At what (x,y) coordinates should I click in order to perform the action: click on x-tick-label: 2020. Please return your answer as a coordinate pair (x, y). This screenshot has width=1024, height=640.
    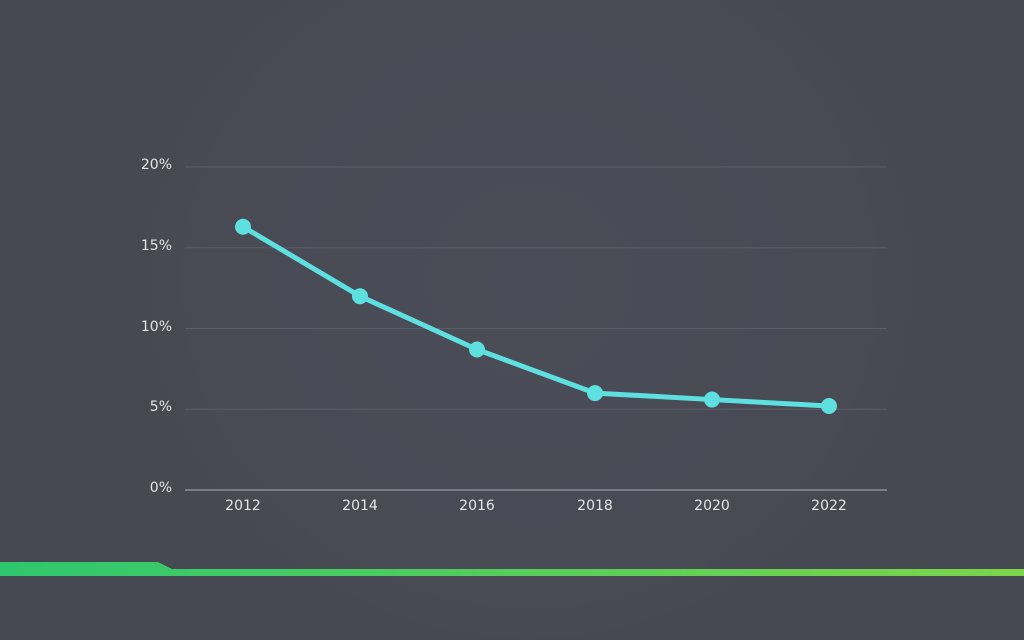
    Looking at the image, I should click on (712, 506).